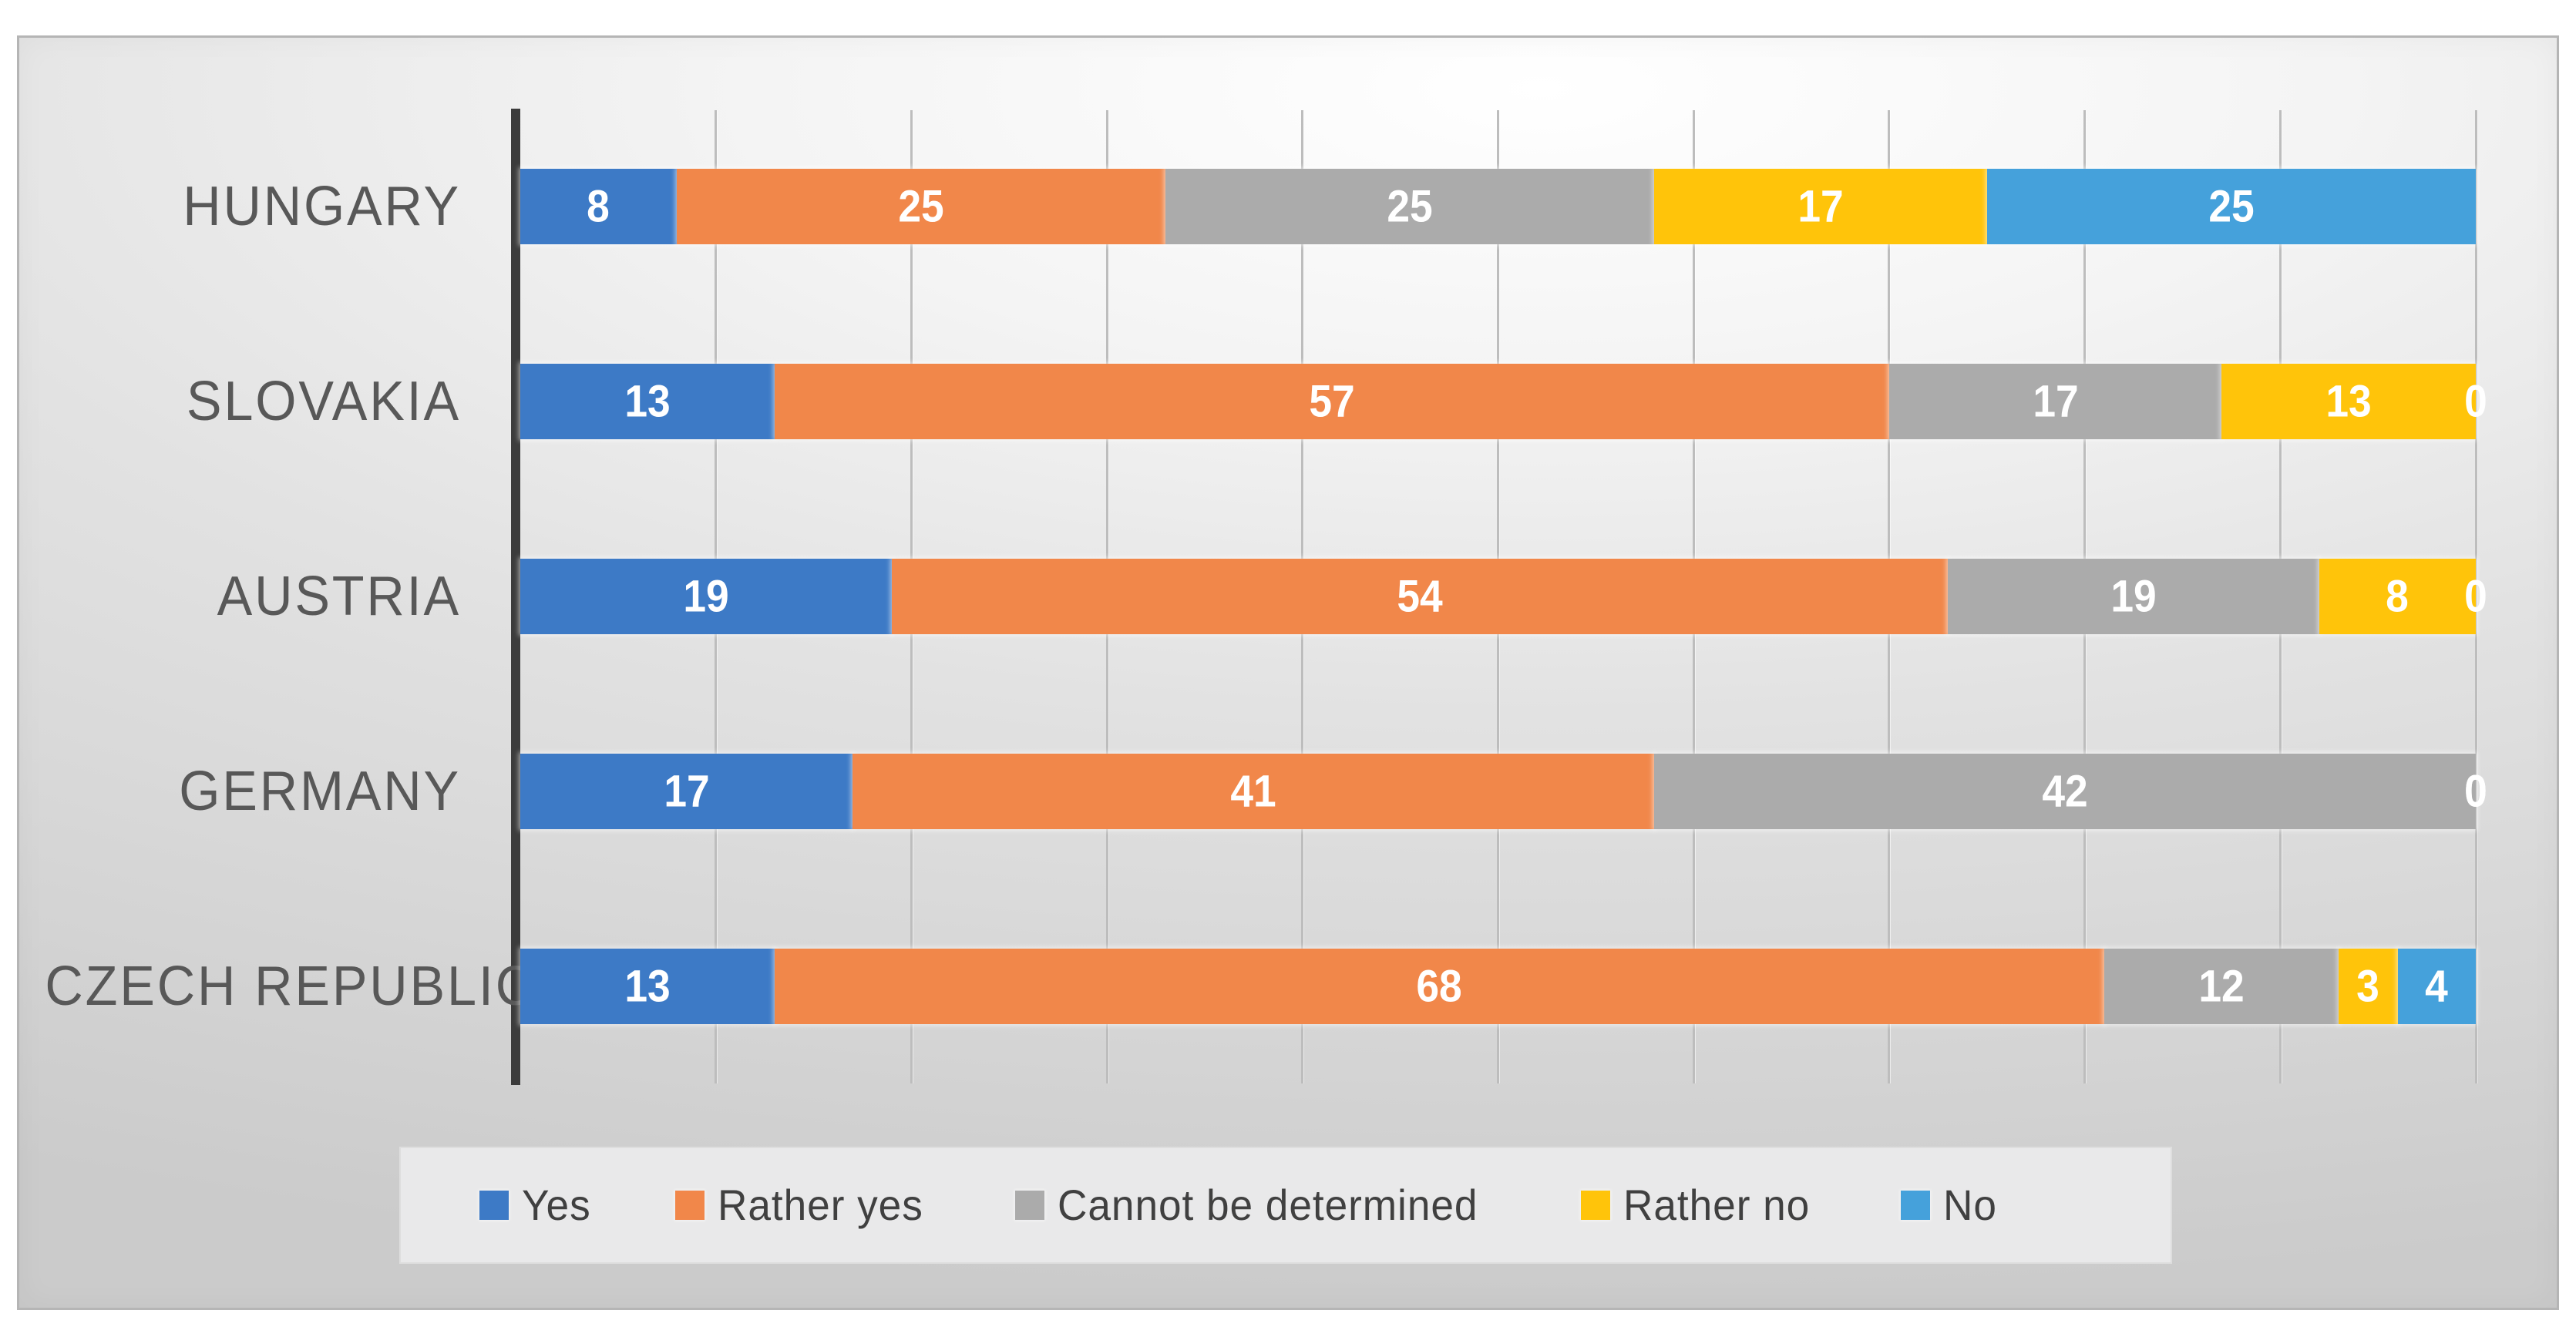 This screenshot has width=2576, height=1337. I want to click on legend-item: No, so click(1950, 1205).